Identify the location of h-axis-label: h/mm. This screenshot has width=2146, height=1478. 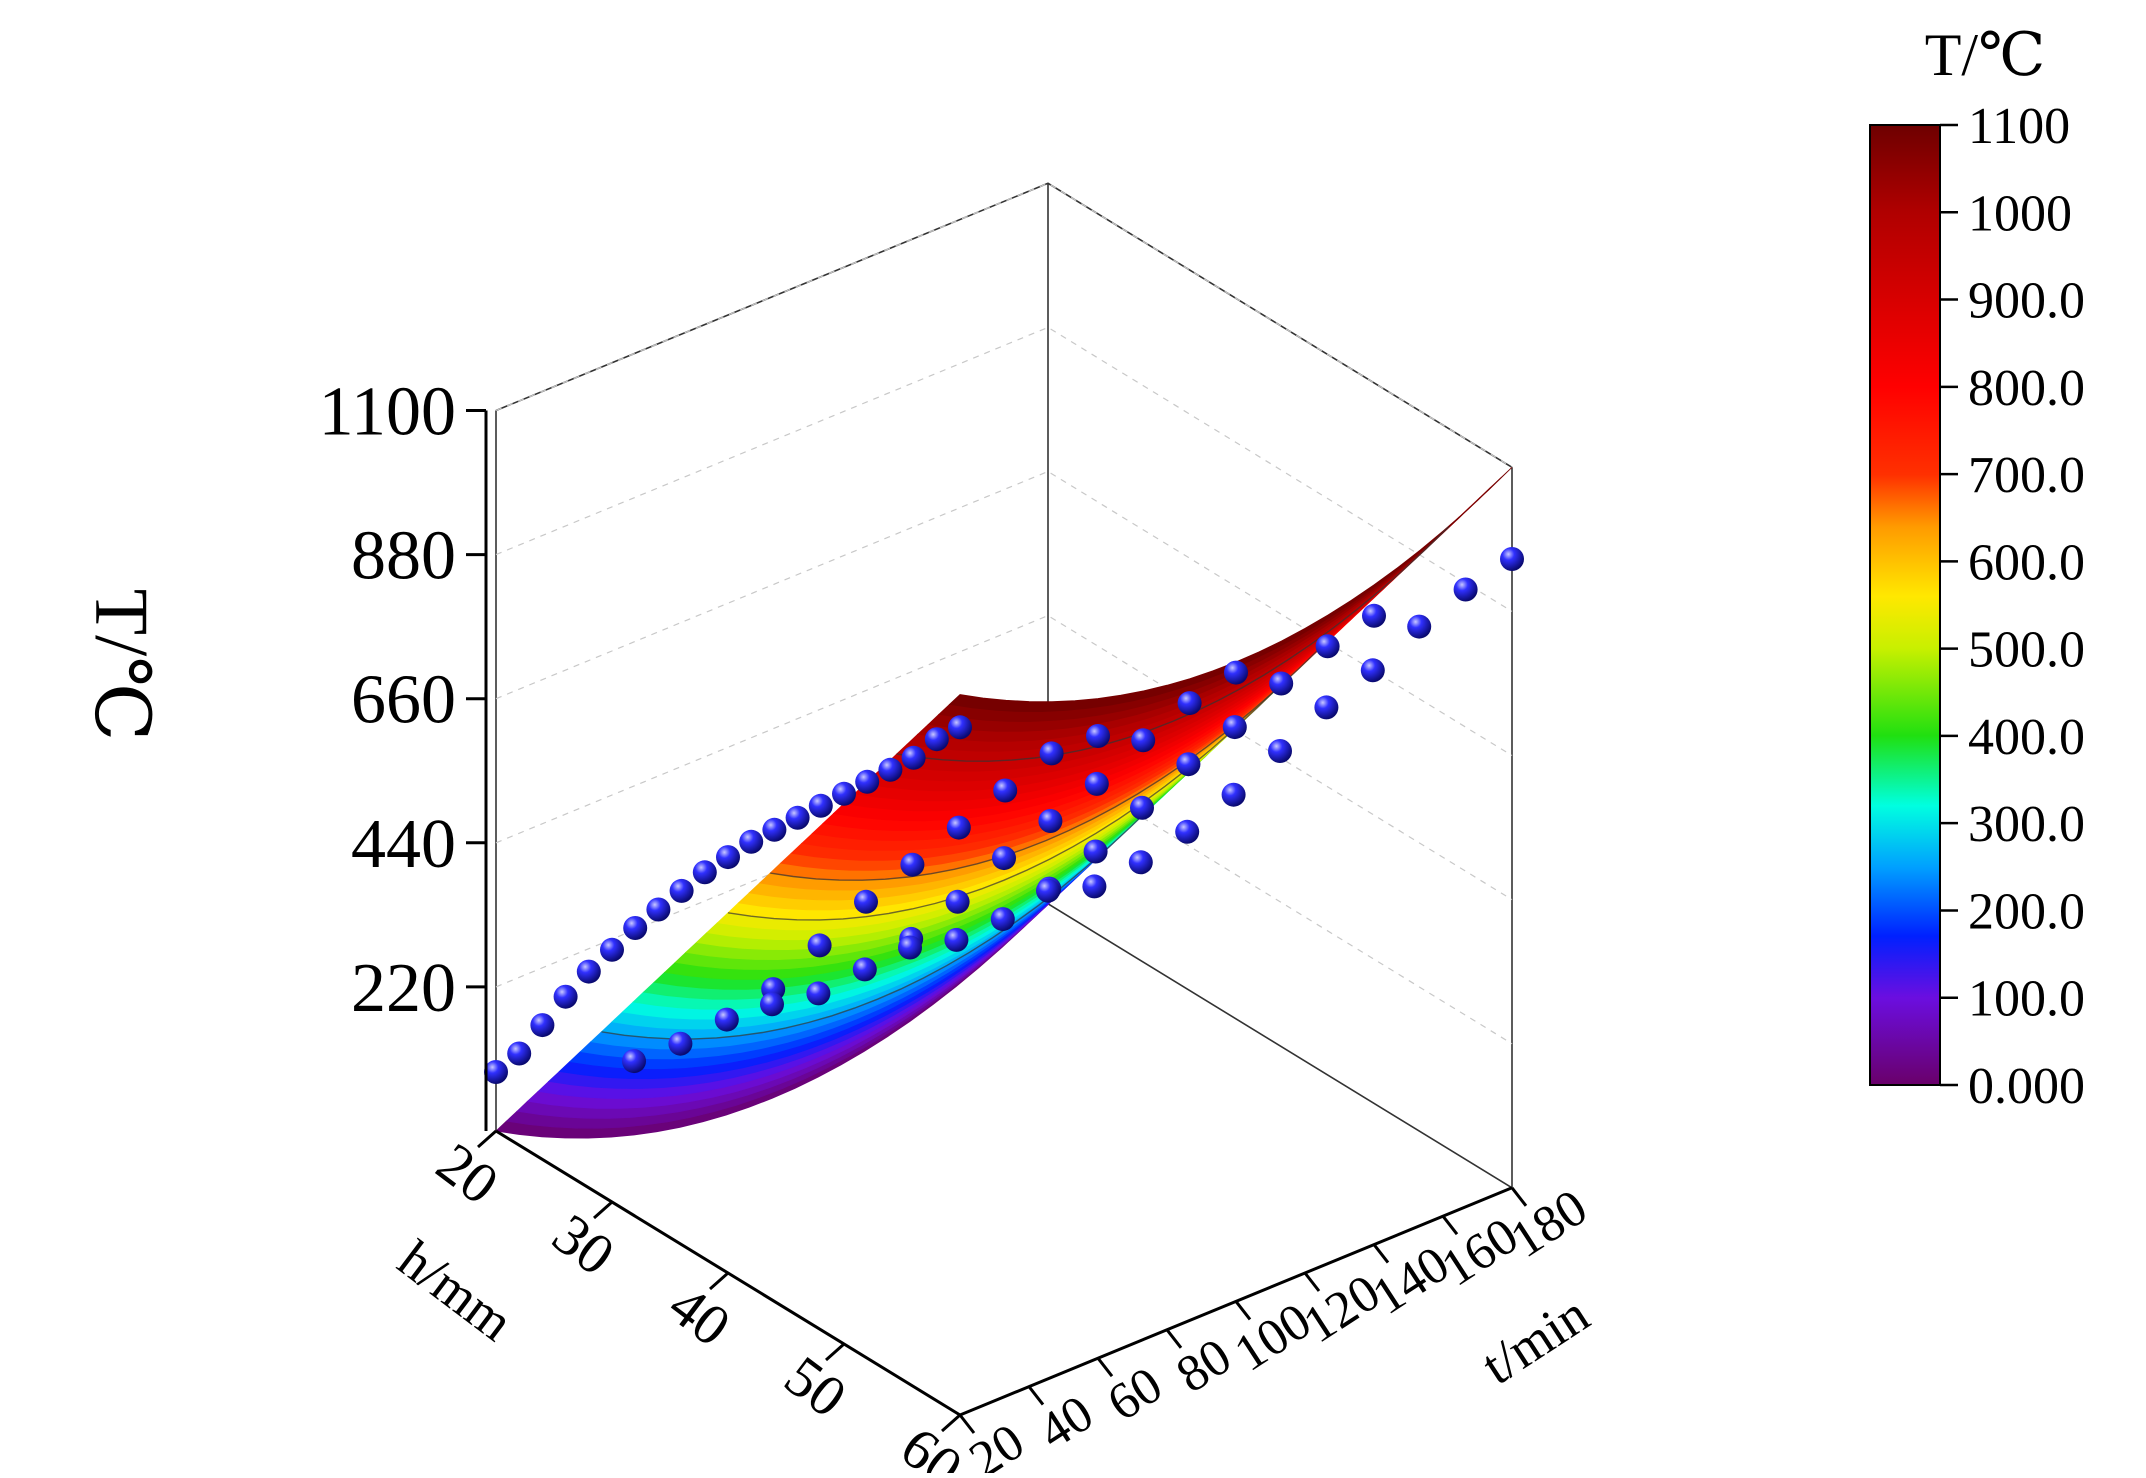
(455, 1291).